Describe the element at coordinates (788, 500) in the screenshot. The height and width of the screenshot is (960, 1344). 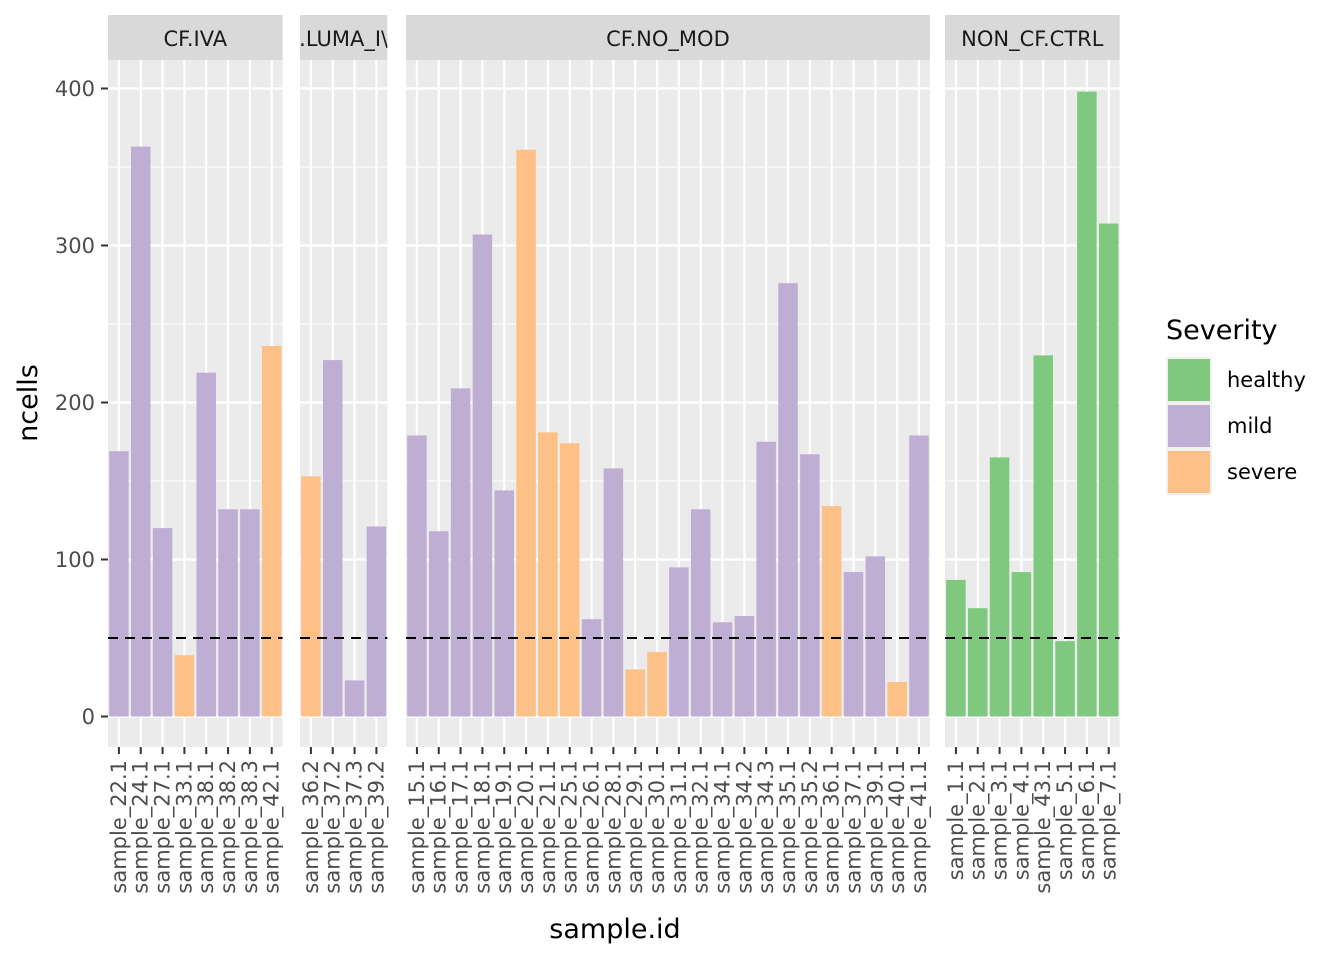
I see `bar-sample_35.1` at that location.